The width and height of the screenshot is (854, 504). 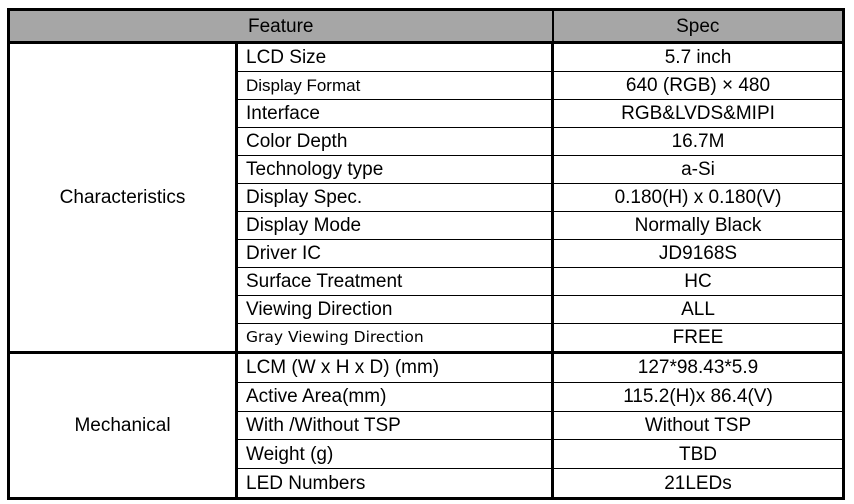 I want to click on table-row: Gray Viewing Direction FREE, so click(x=426, y=338).